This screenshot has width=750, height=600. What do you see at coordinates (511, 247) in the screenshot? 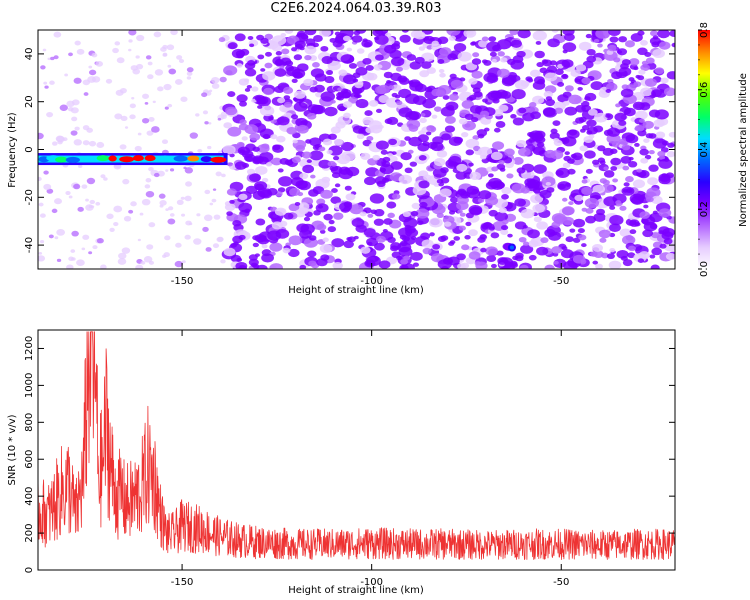
I see `heatmap-spot-core` at bounding box center [511, 247].